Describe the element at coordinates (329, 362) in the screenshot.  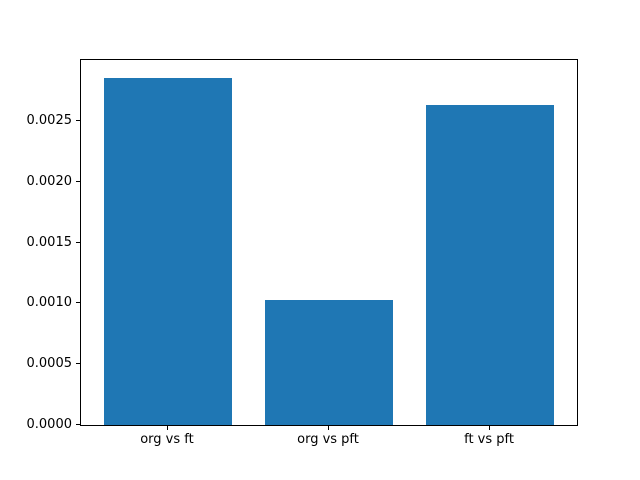
I see `bar-org-vs-pft` at that location.